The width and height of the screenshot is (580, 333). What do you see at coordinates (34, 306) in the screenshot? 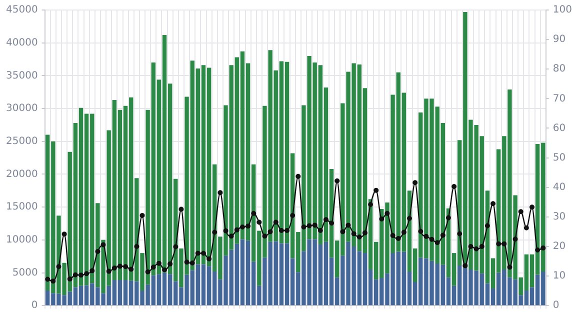
I see `y-tick-label: 0` at bounding box center [34, 306].